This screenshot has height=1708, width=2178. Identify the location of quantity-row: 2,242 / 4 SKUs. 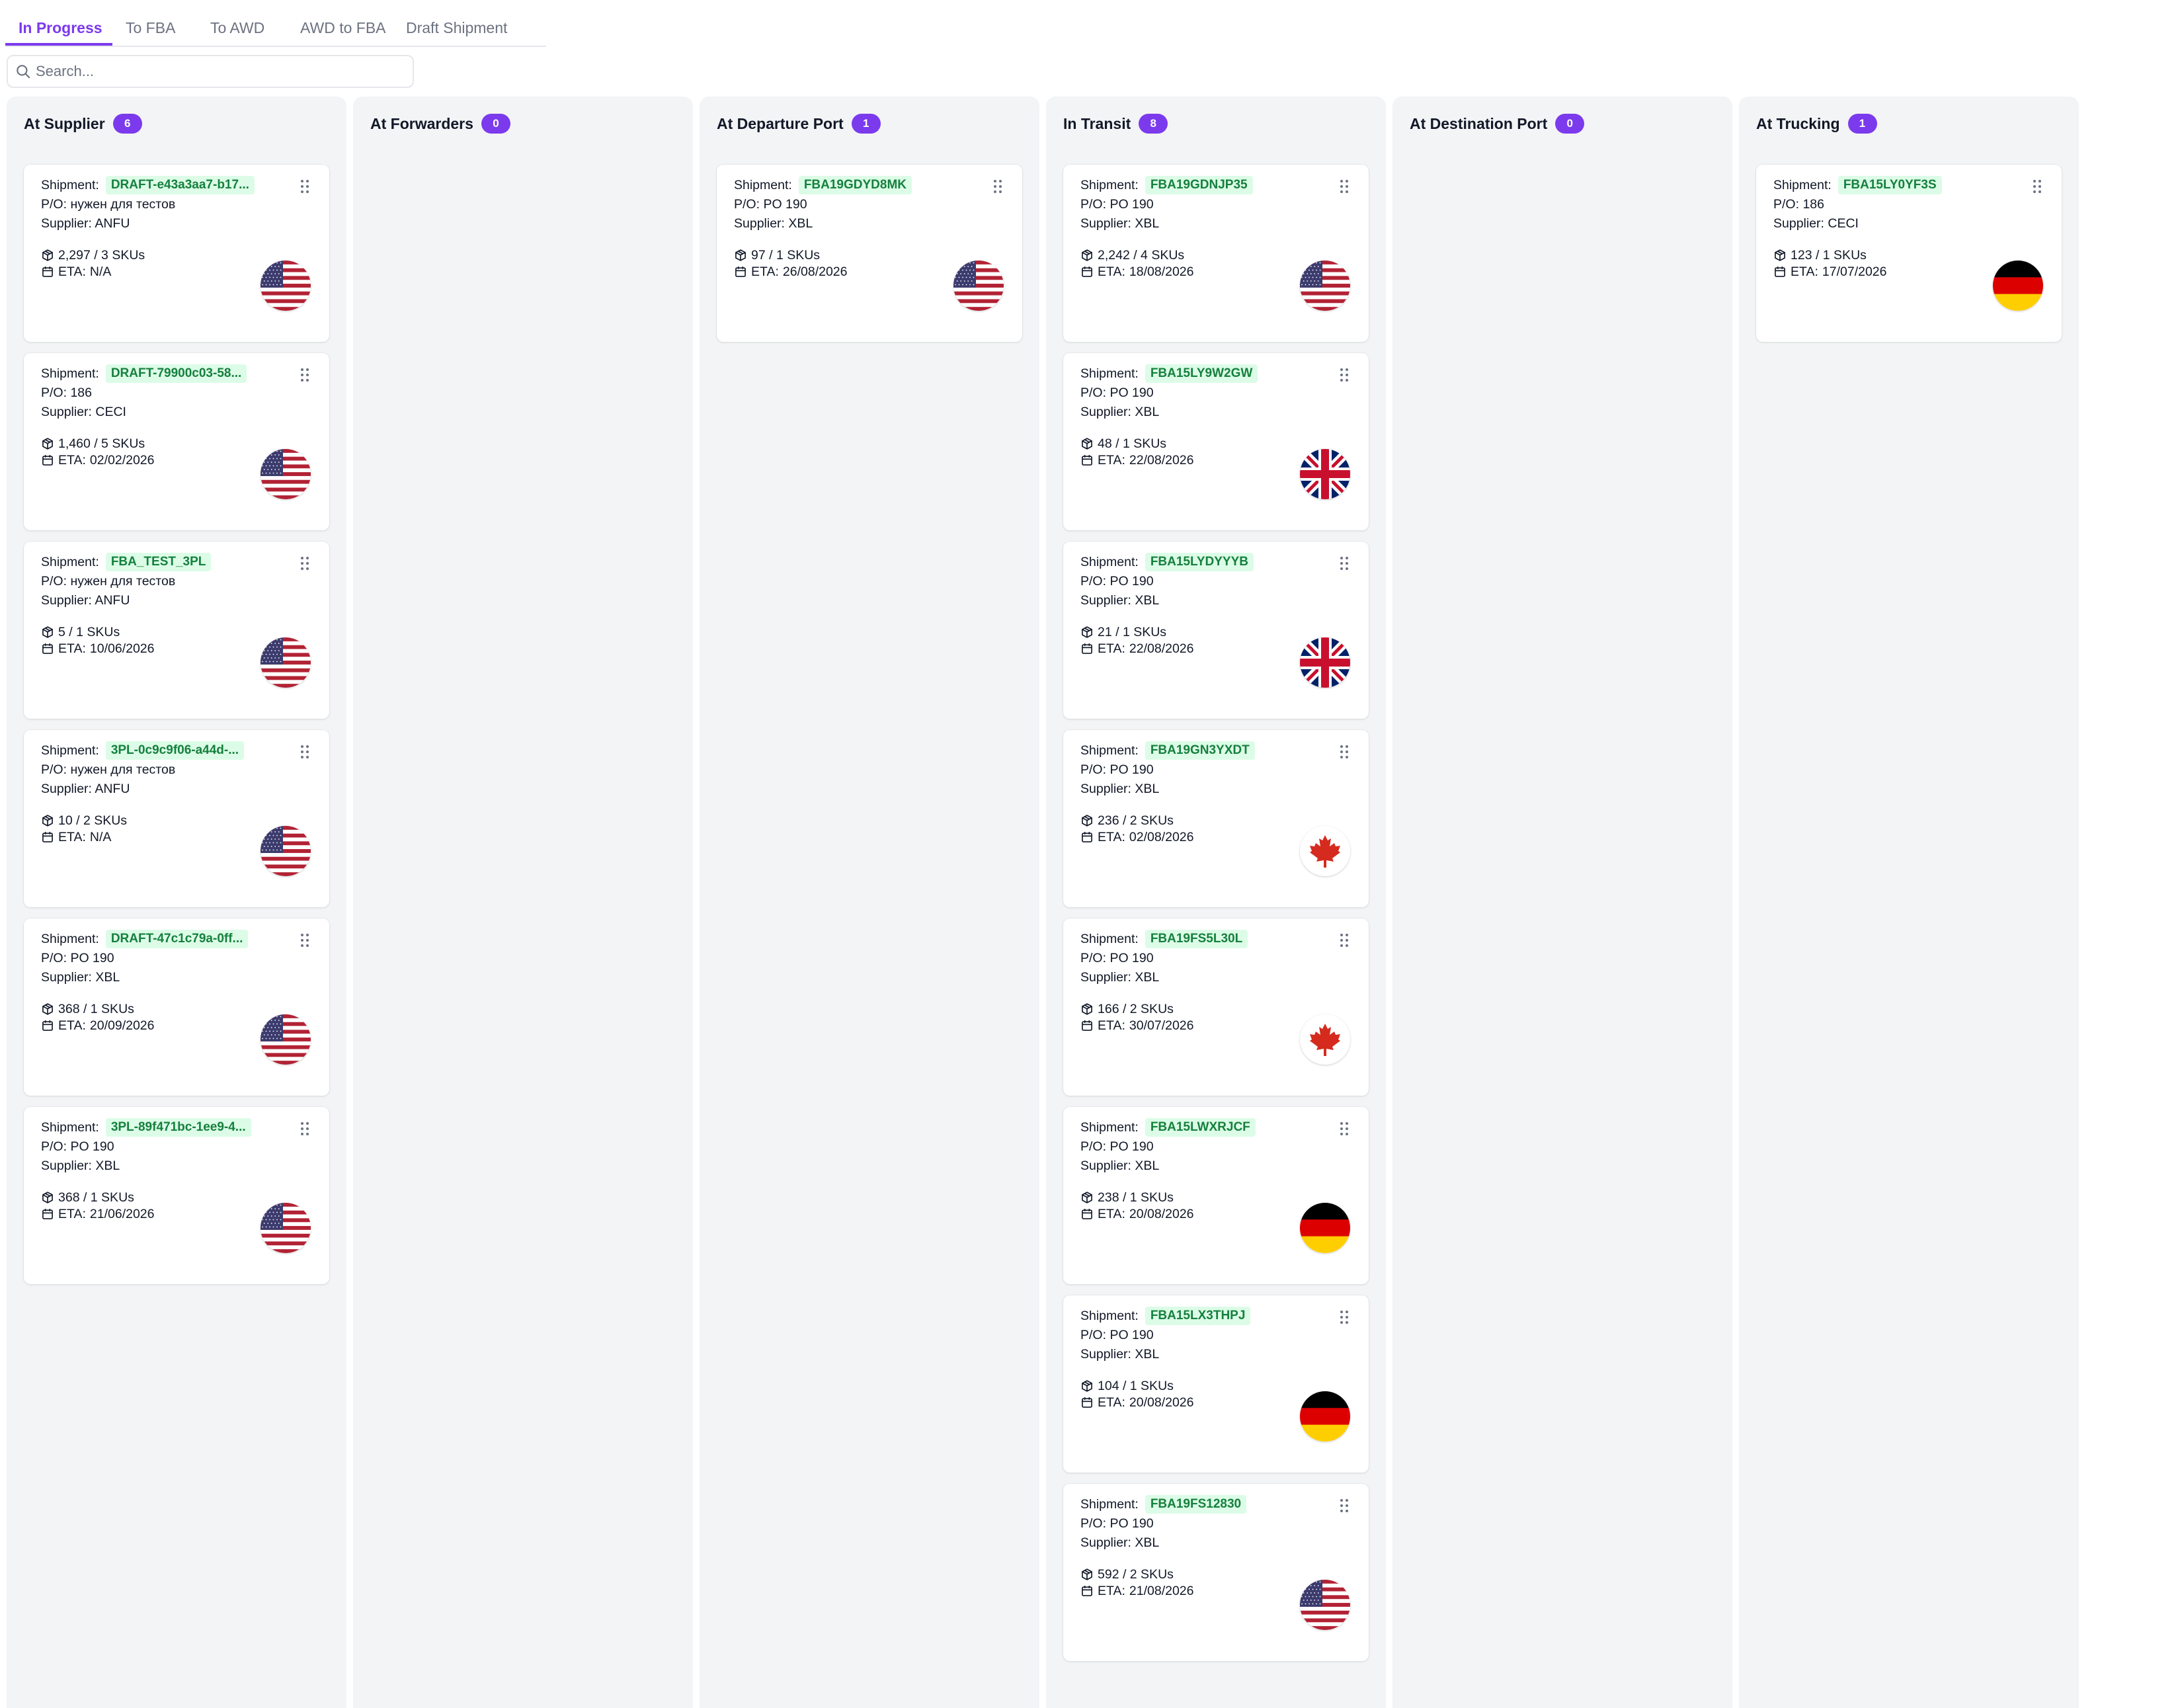
(1132, 255).